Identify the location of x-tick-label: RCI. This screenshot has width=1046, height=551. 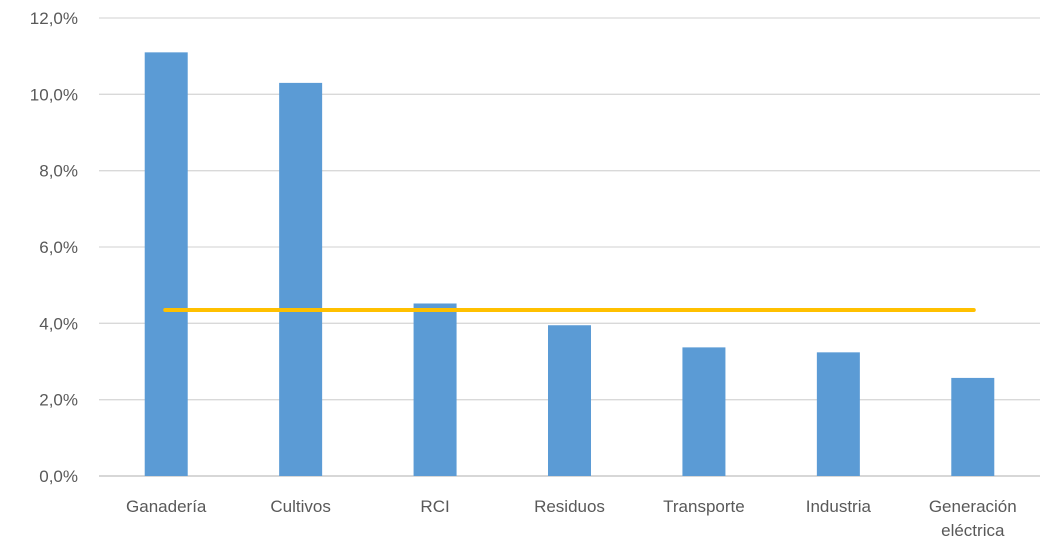
(434, 506).